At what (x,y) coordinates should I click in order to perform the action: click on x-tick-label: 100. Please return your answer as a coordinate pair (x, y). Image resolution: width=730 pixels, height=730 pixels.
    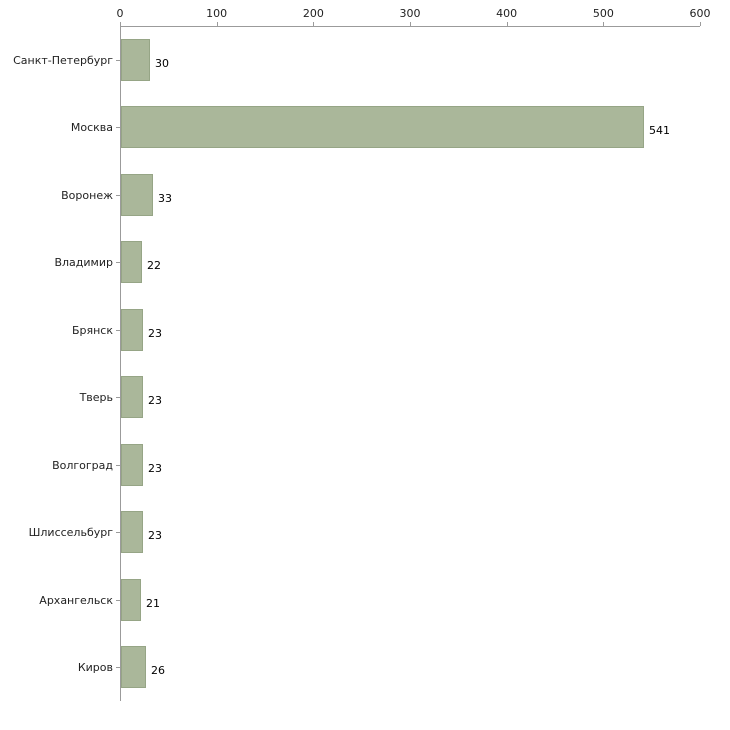
    Looking at the image, I should click on (217, 13).